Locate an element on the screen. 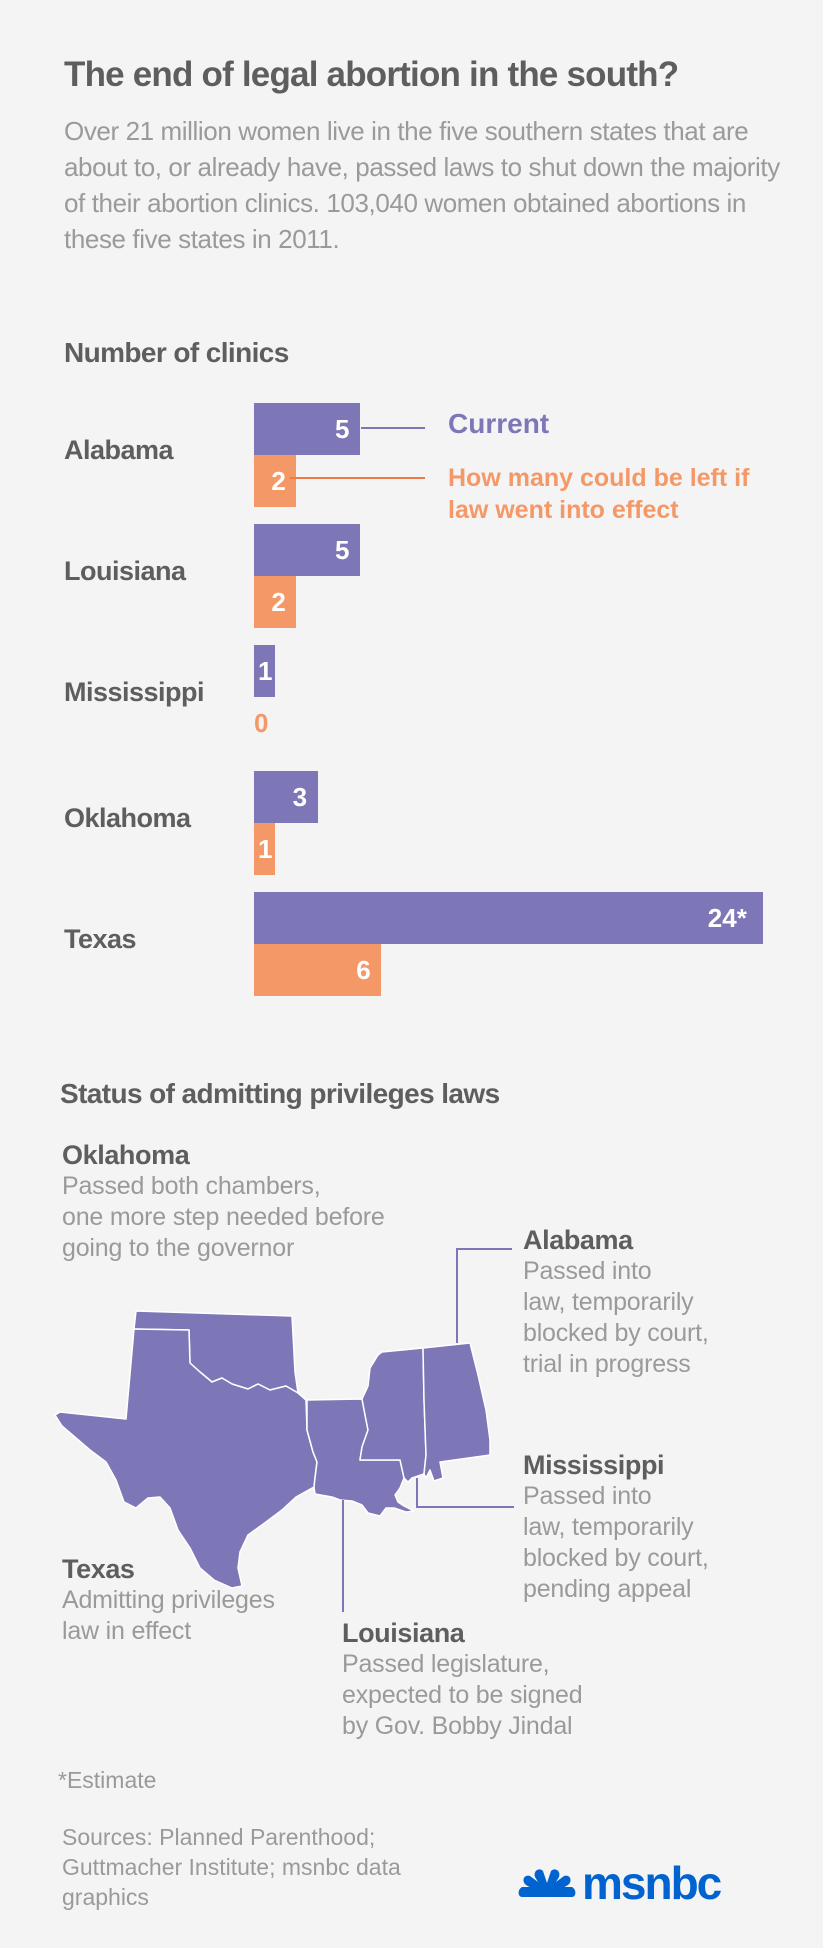  bar-category-label: Texas is located at coordinates (100, 939).